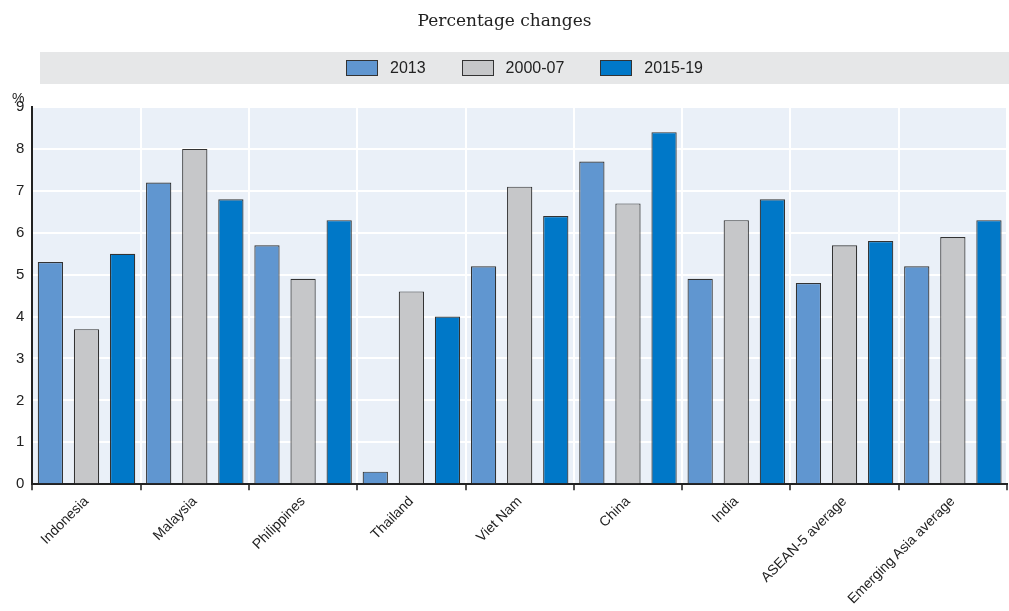 The height and width of the screenshot is (611, 1009). Describe the element at coordinates (504, 20) in the screenshot. I see `chart-subtitle: Percentage changes` at that location.